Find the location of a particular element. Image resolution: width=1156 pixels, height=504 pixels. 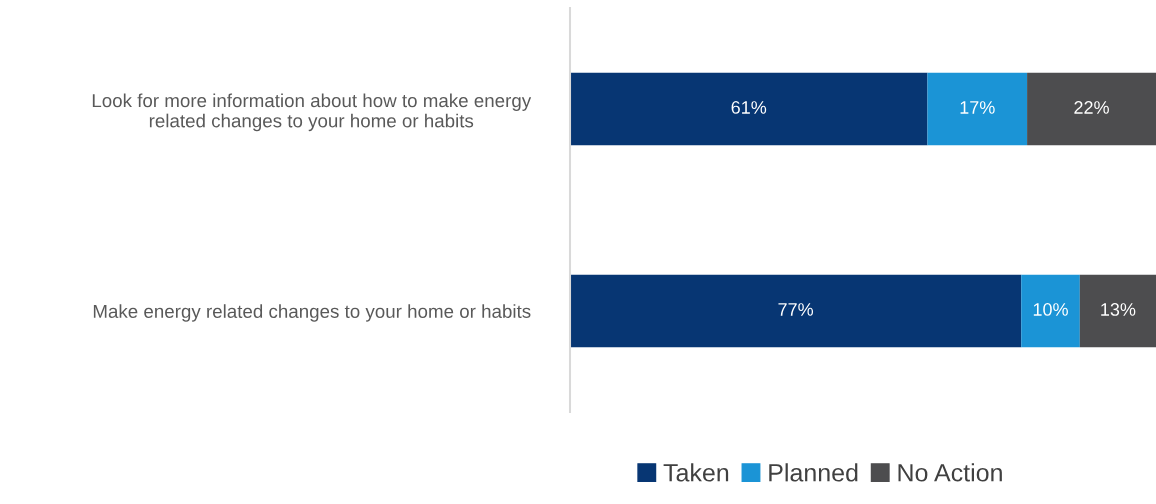

data-label: 77% is located at coordinates (796, 309).